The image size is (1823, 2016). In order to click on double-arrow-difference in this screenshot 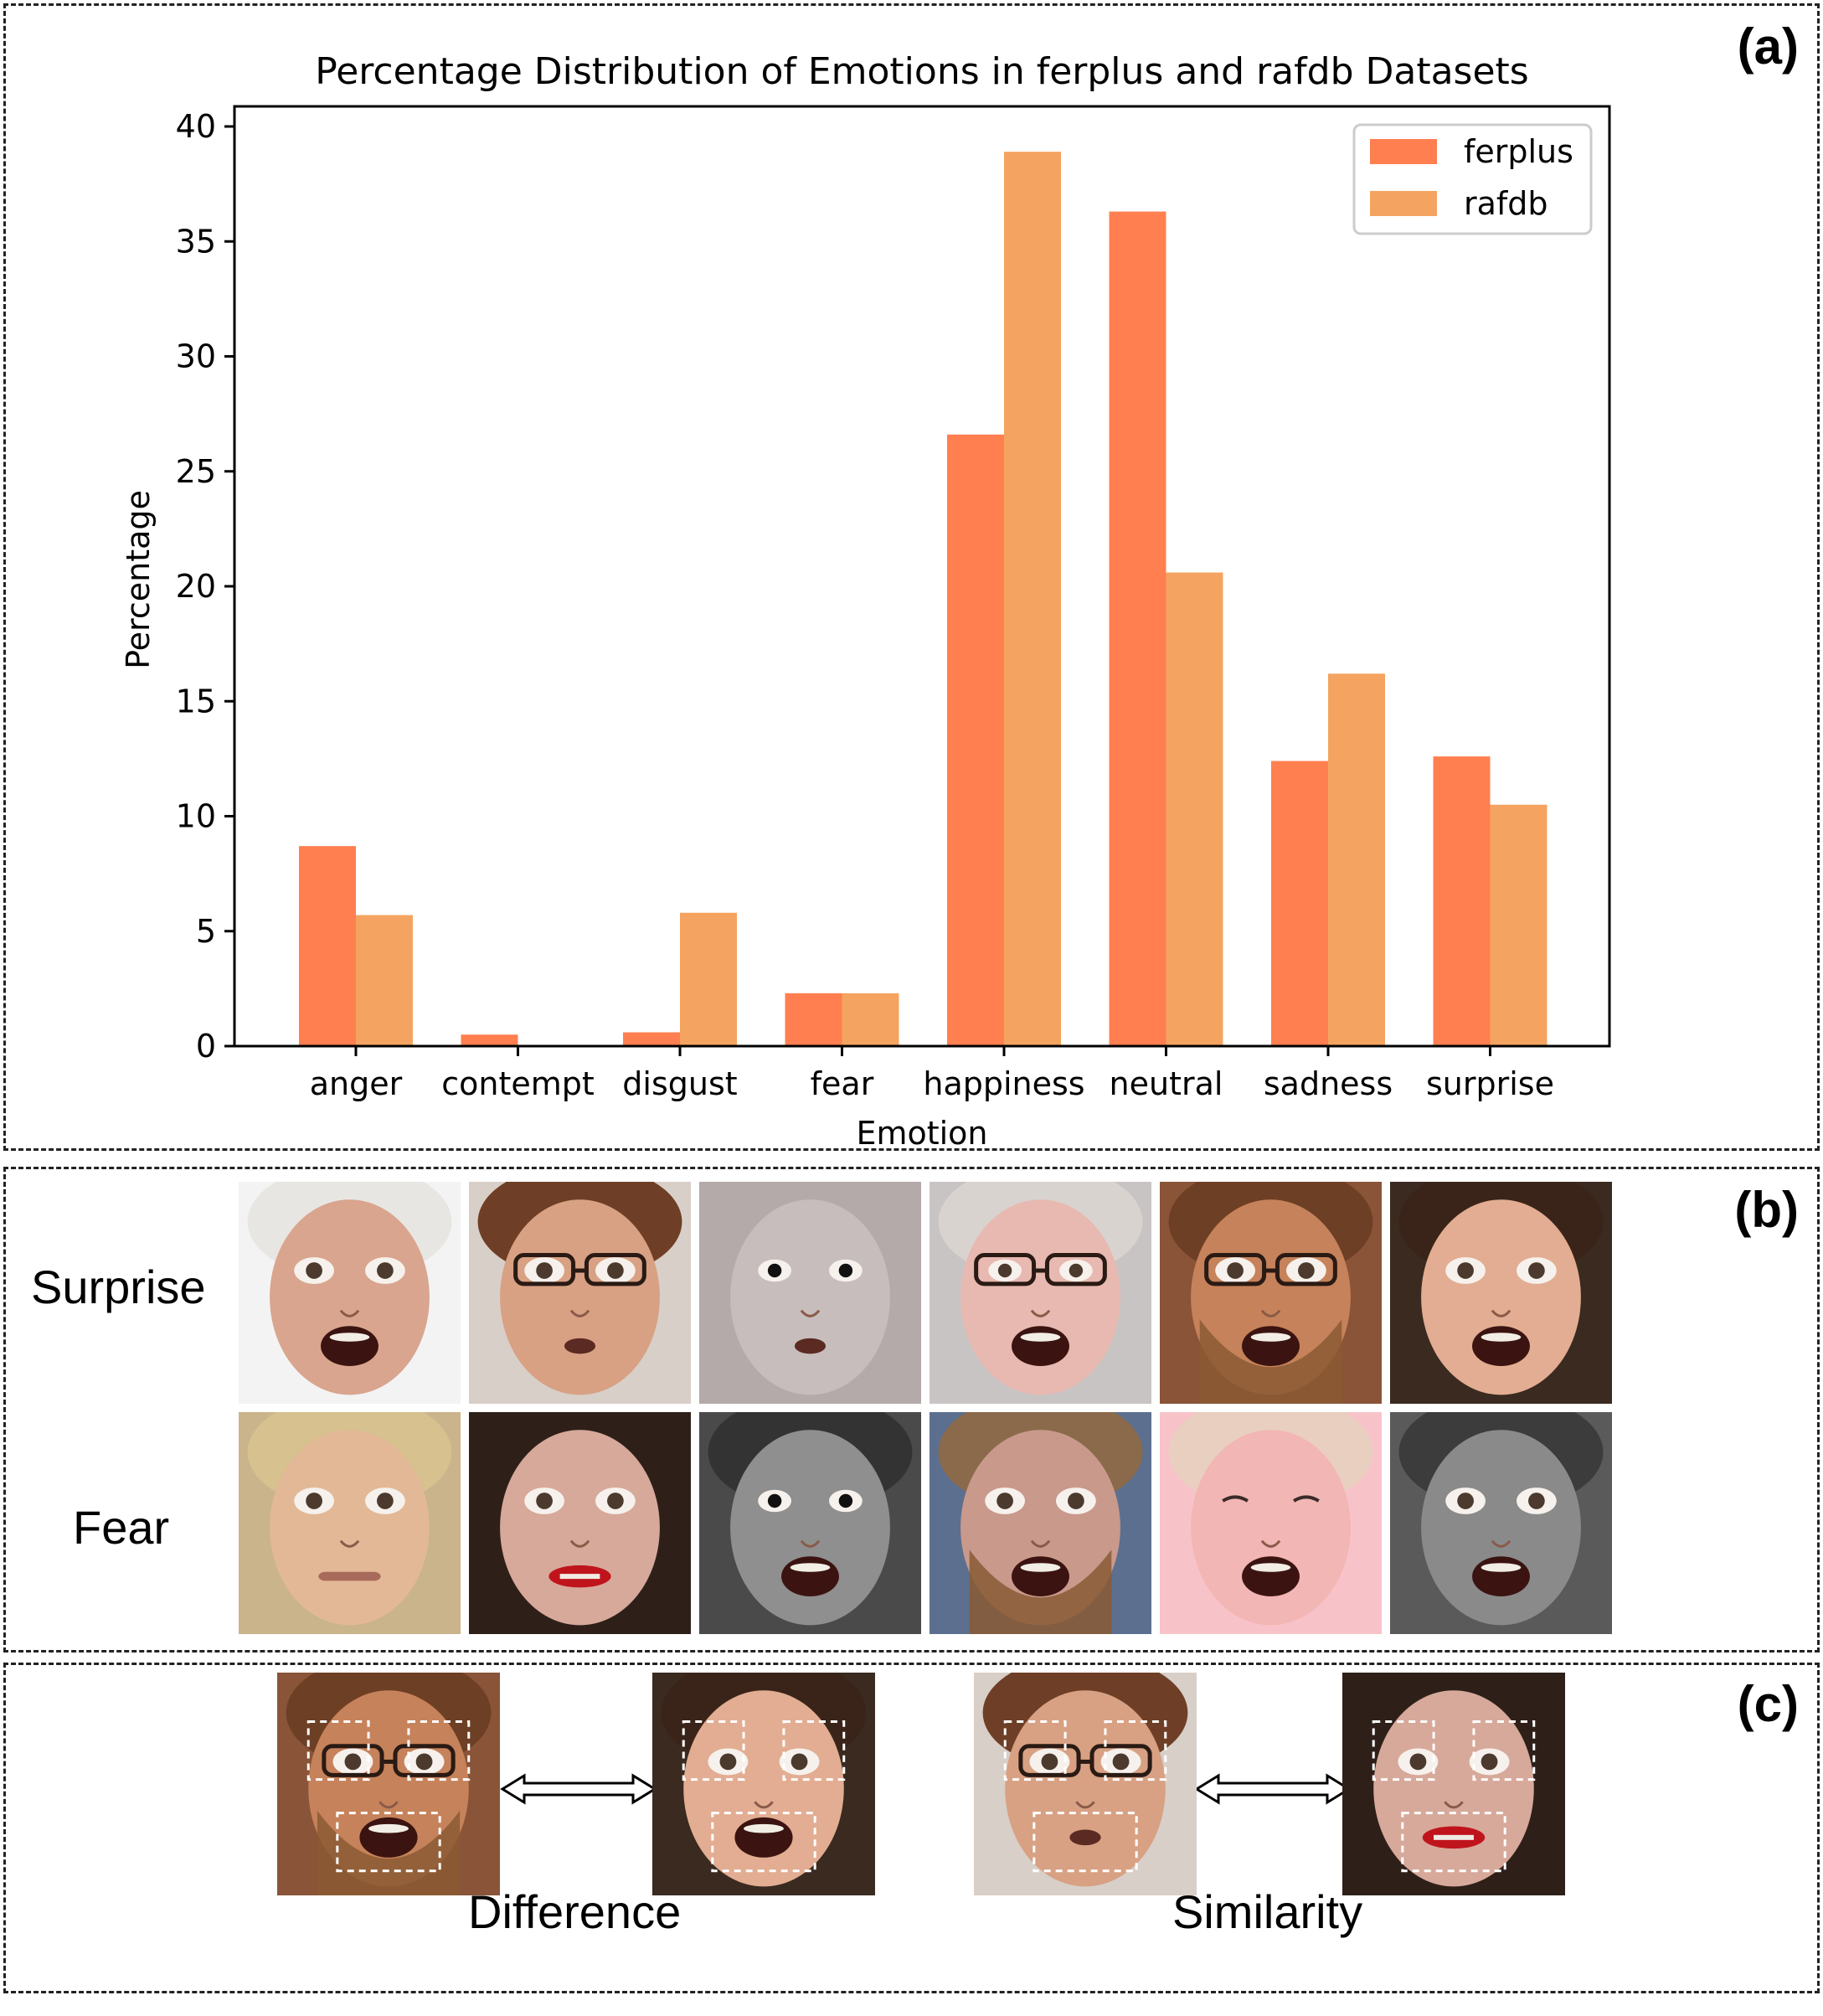, I will do `click(578, 1789)`.